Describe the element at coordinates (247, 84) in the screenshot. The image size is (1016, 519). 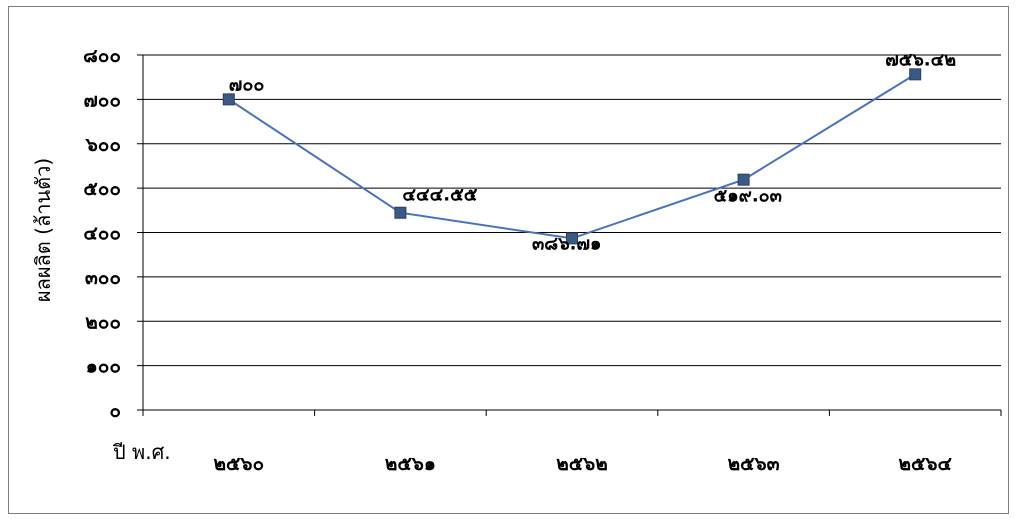
I see `data-label: ๗๐๐` at that location.